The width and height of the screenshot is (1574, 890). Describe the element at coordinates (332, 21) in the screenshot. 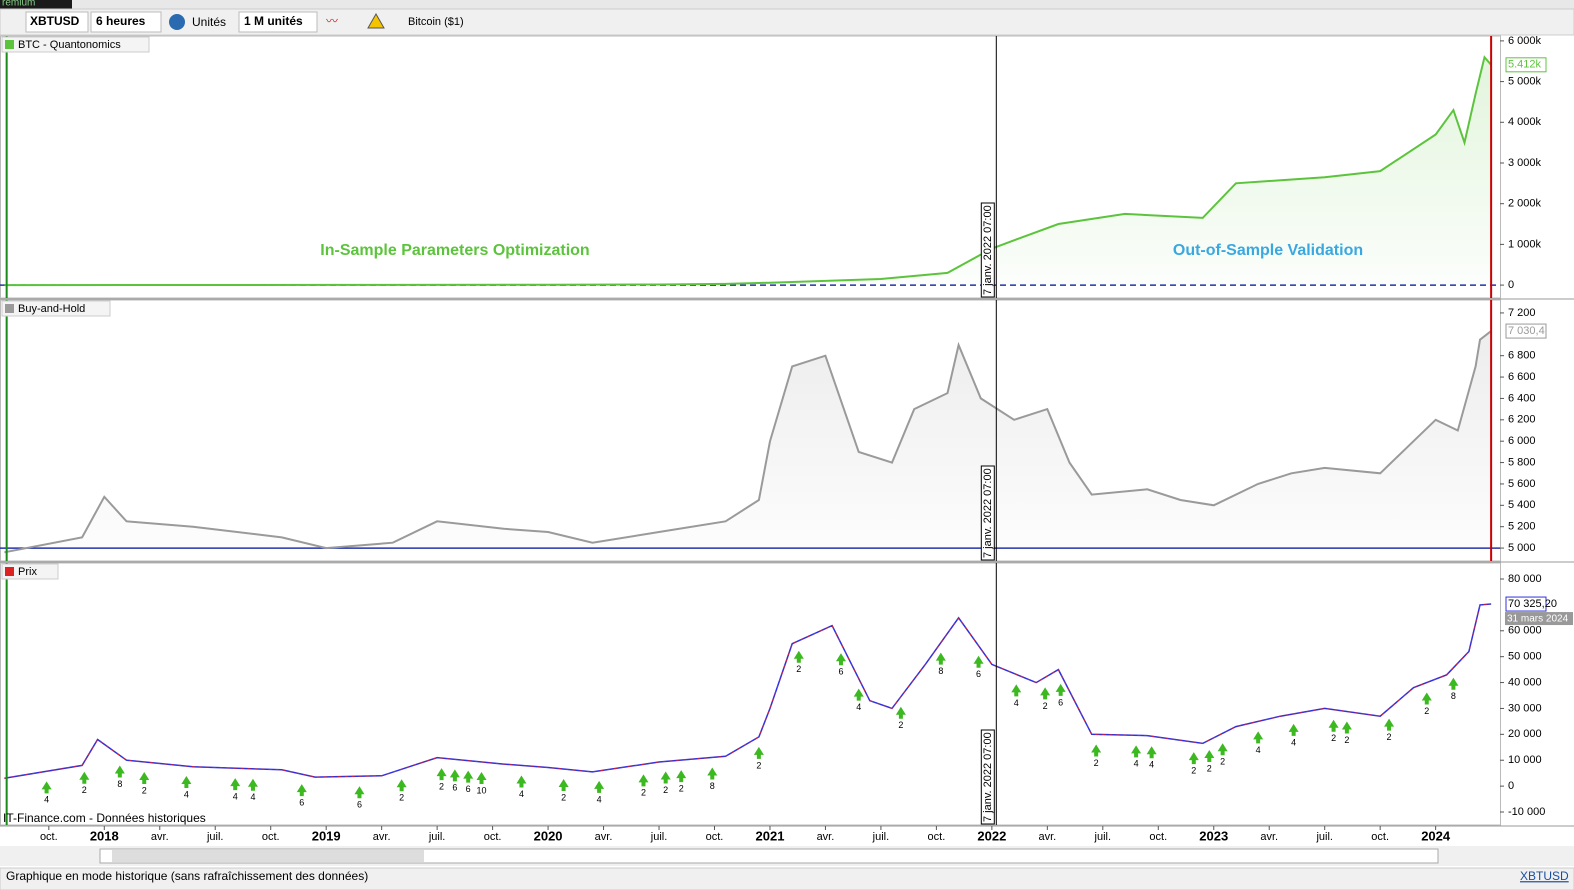

I see `indicator-icon: 〰` at that location.